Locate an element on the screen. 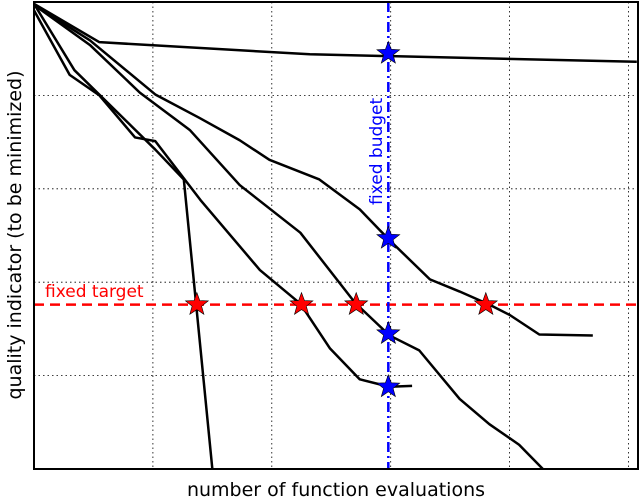  y-axis-label: quality indicator (to be minimized) is located at coordinates (15, 234).